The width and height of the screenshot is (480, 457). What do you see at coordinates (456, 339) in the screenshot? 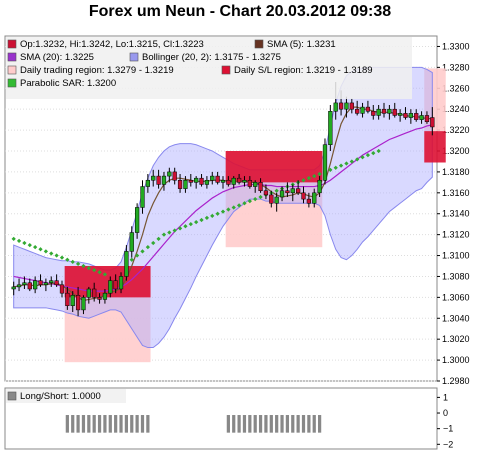
I see `y-tick-label: 1.3020` at bounding box center [456, 339].